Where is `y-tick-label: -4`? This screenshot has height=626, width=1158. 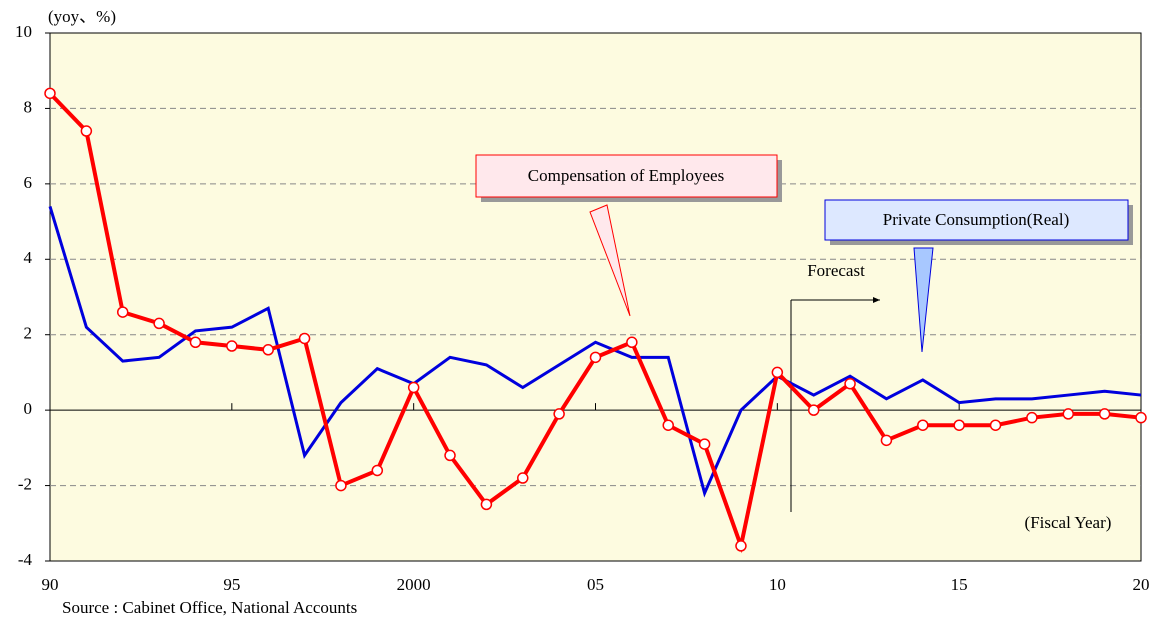 y-tick-label: -4 is located at coordinates (25, 559).